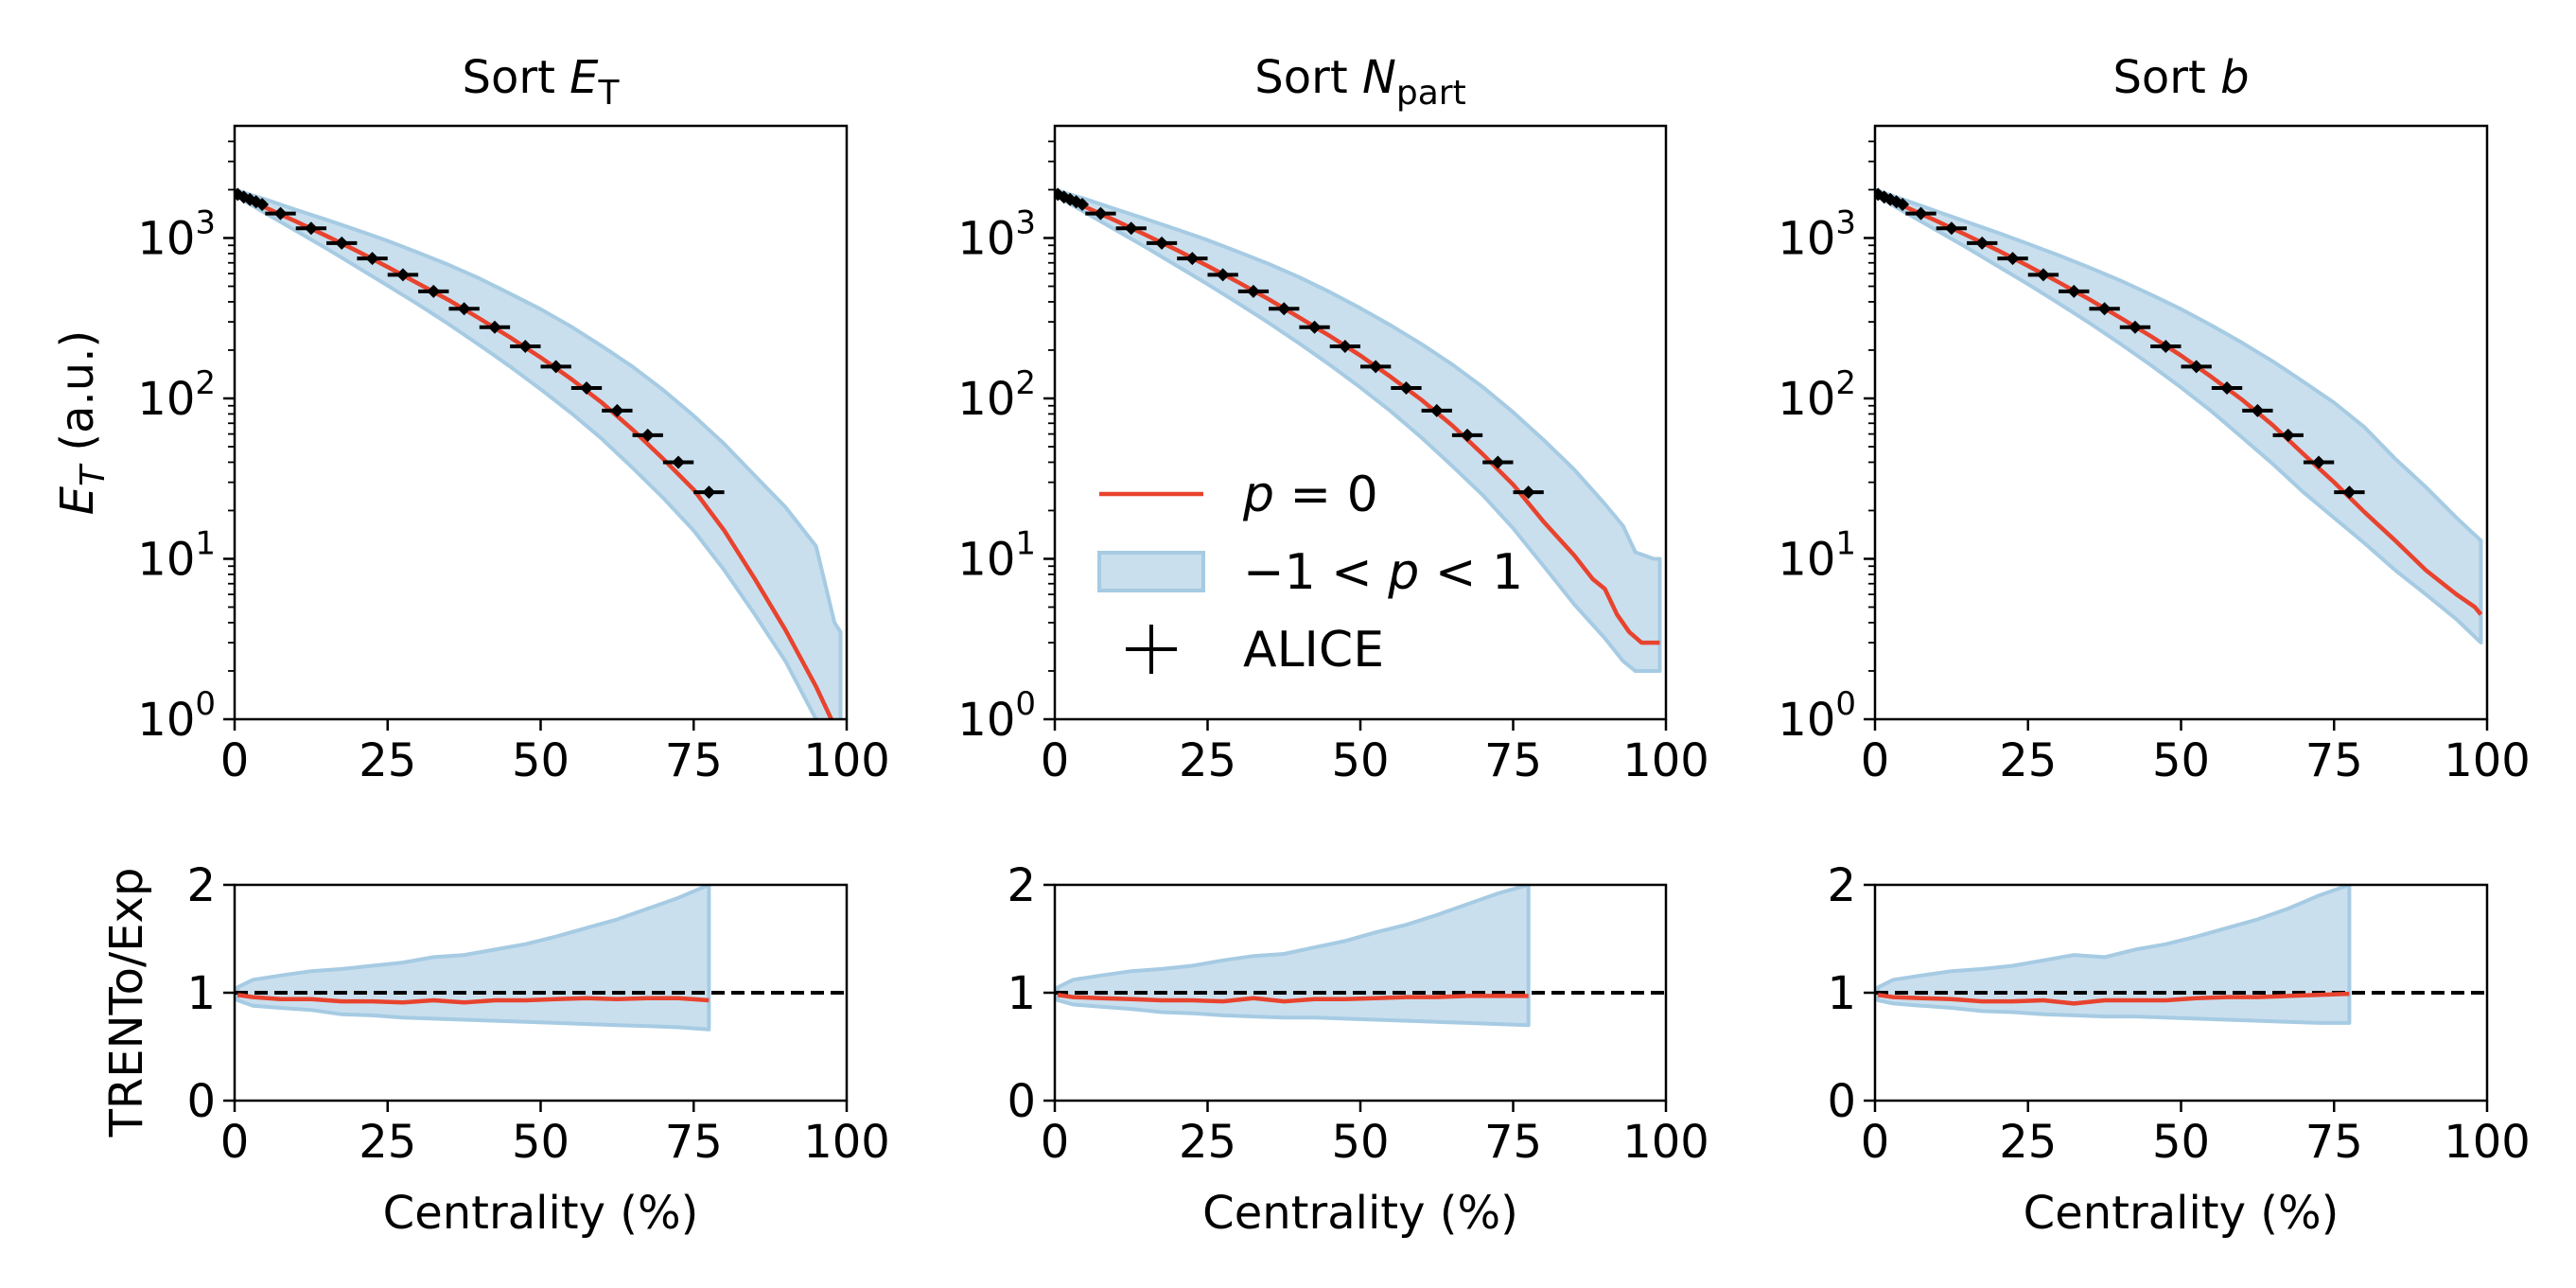 The image size is (2576, 1288). I want to click on panel-5: 0 25 50 75 100 0 1 2 Centrality (%), so click(2178, 1049).